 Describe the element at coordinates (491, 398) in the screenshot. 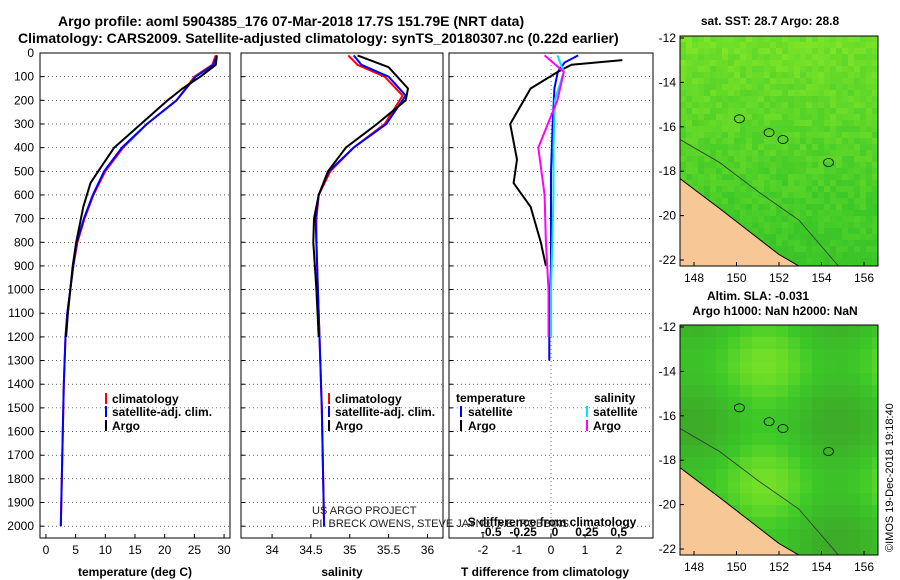

I see `legend-title-temperature: temperature` at that location.